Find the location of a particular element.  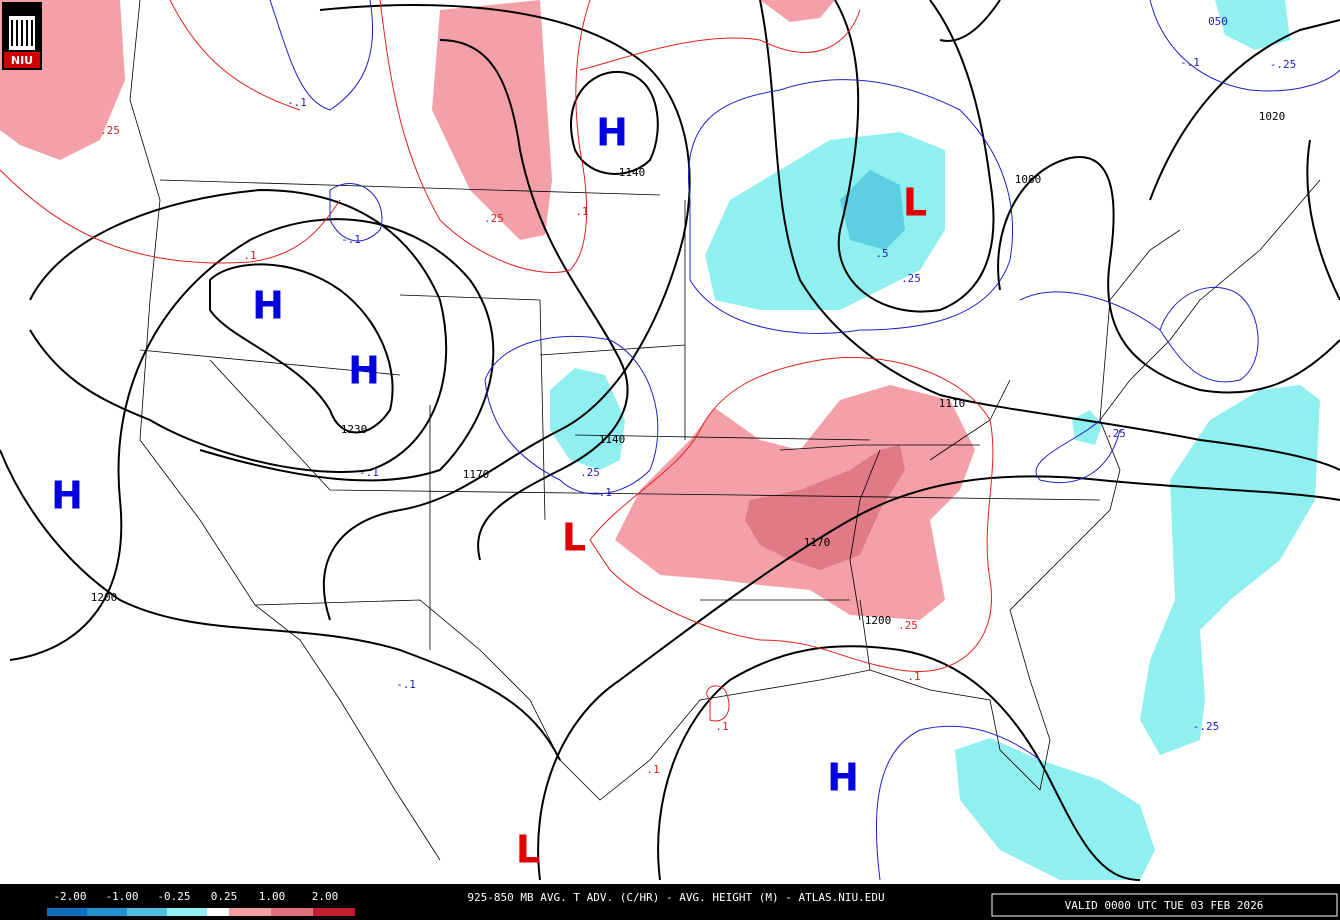

legend-label: 0.25 is located at coordinates (224, 896).